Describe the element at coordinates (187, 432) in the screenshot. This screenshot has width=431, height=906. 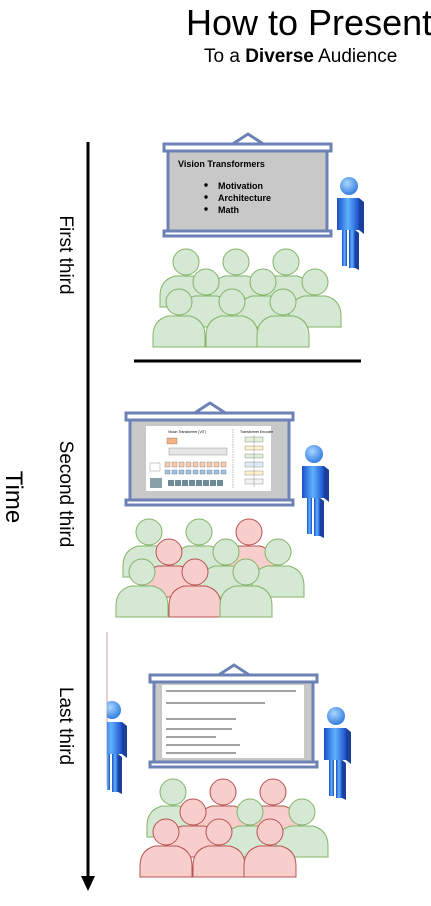
I see `slide-2-left-title: Vision Transformer (ViT)` at that location.